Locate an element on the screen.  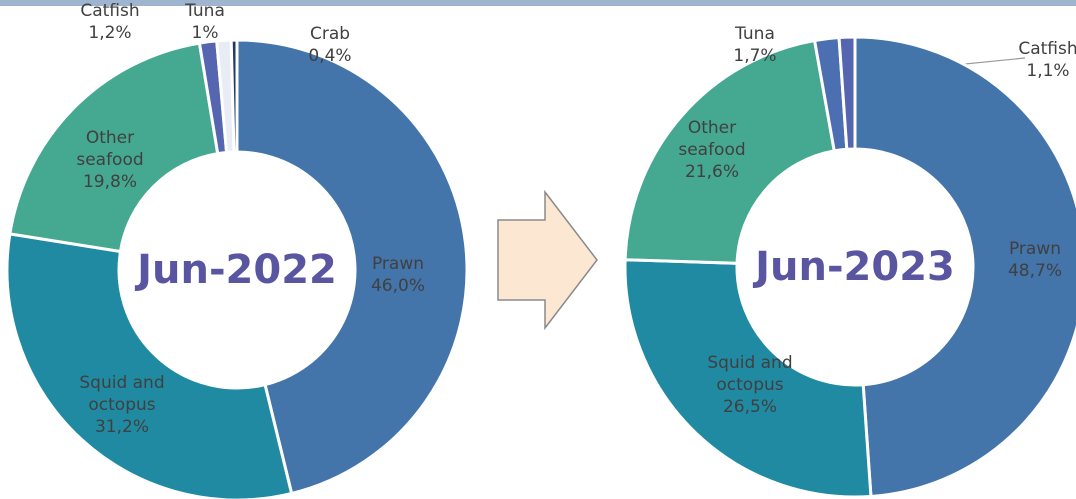
segment-label: Catfish 1,1% is located at coordinates (1042, 60).